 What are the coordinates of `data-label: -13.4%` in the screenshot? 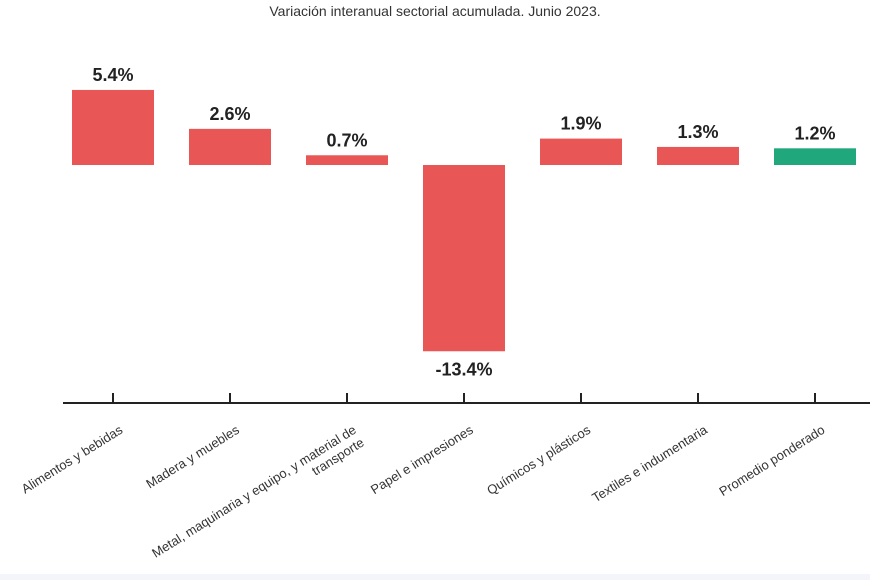 It's located at (463, 369).